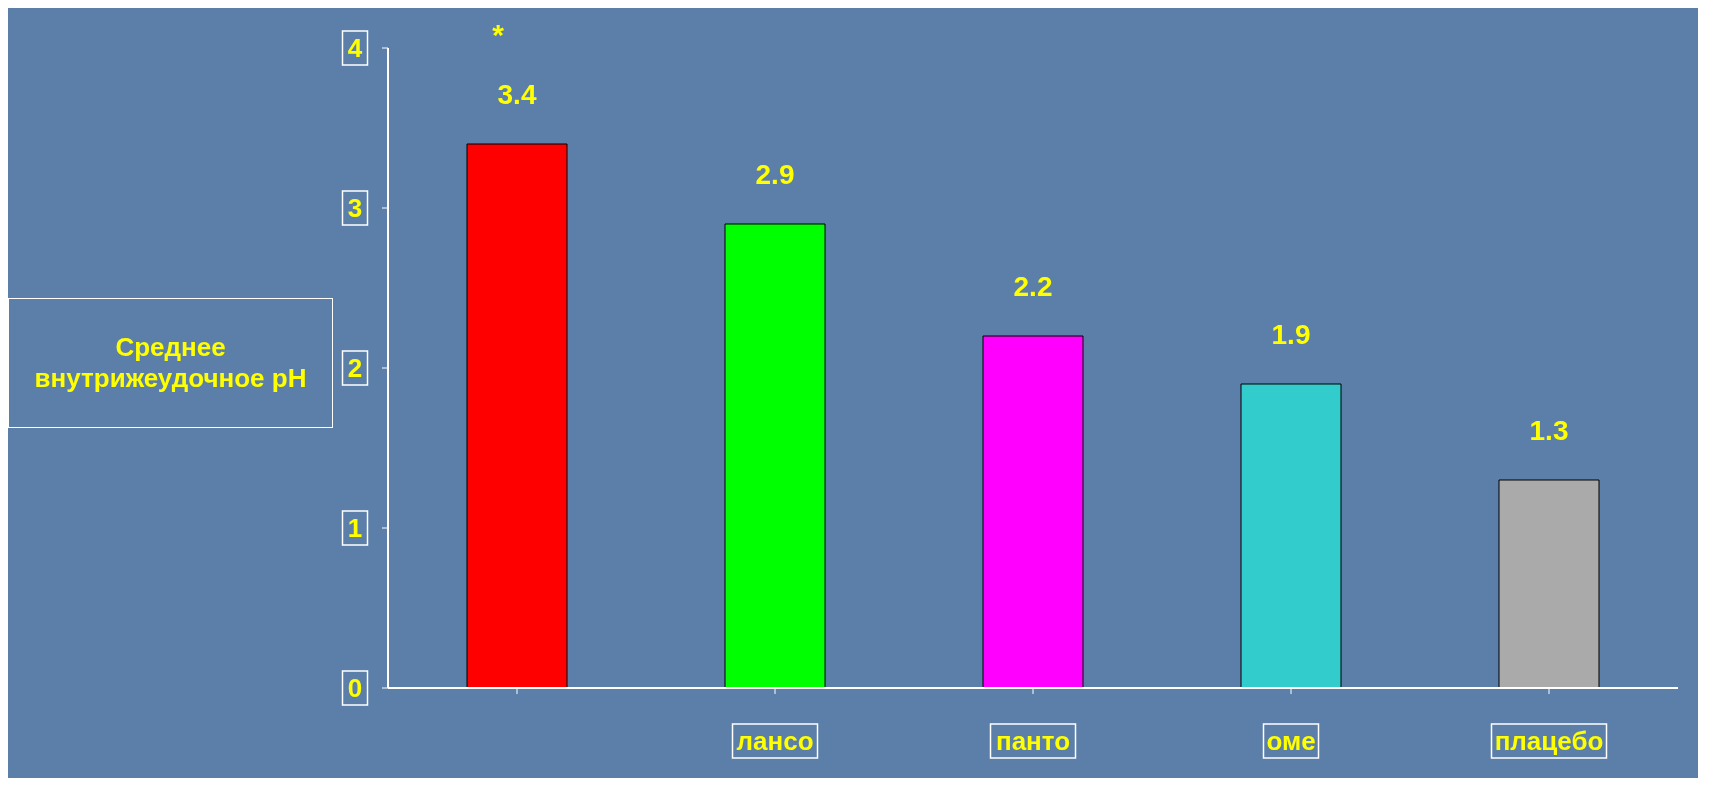  Describe the element at coordinates (775, 741) in the screenshot. I see `x-tick-label: лансо` at that location.